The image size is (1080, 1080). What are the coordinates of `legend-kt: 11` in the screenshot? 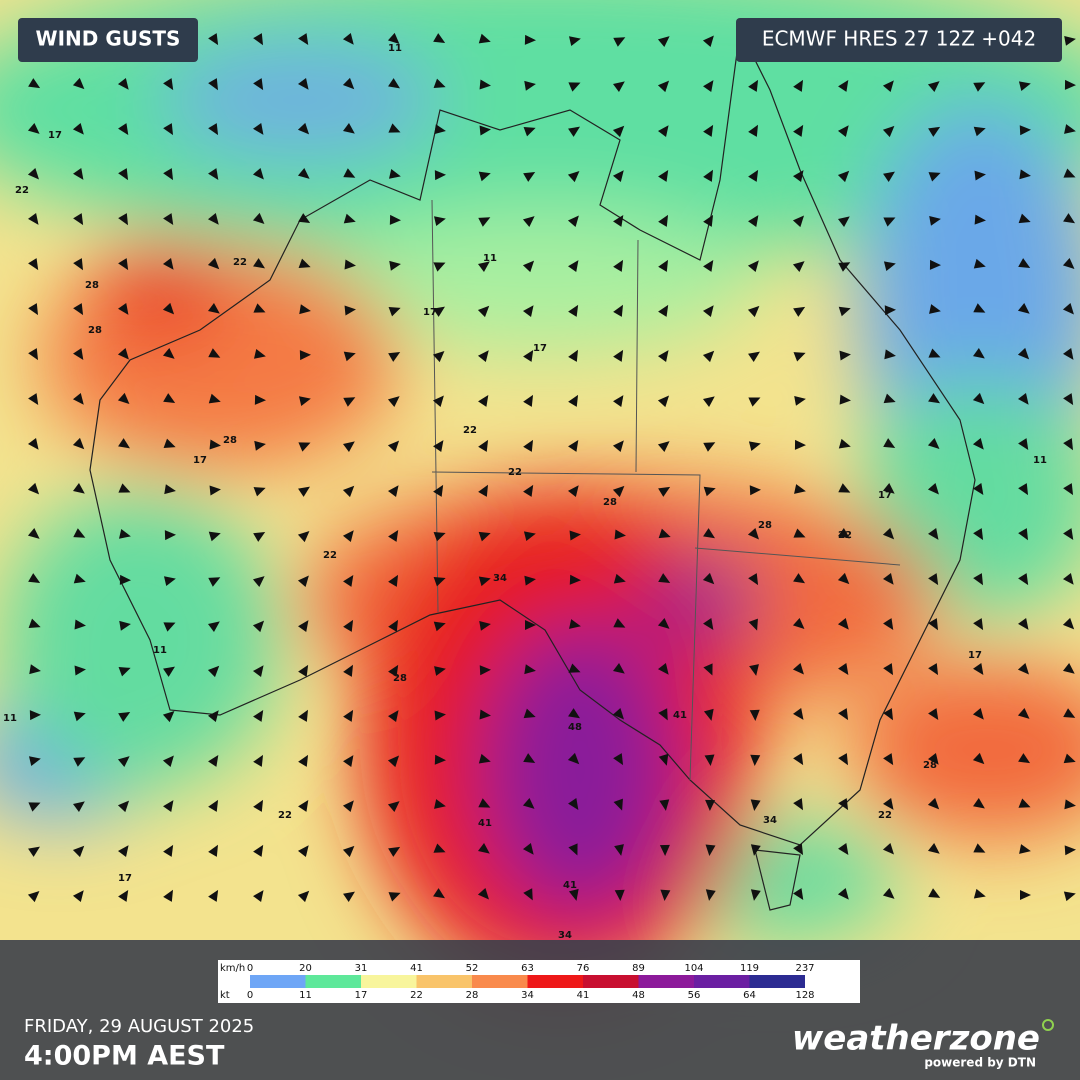 It's located at (305, 995).